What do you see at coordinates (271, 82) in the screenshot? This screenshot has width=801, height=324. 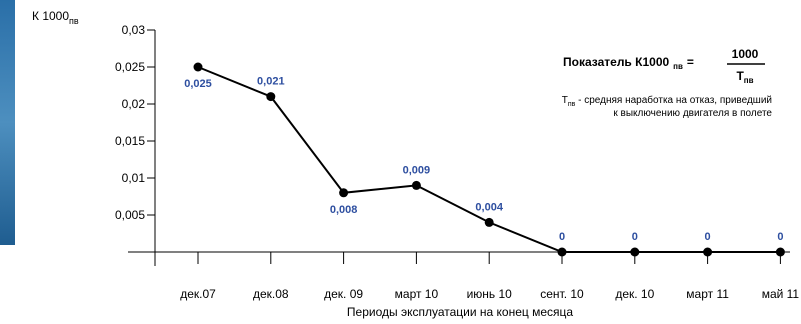 I see `data-label: 0,021` at bounding box center [271, 82].